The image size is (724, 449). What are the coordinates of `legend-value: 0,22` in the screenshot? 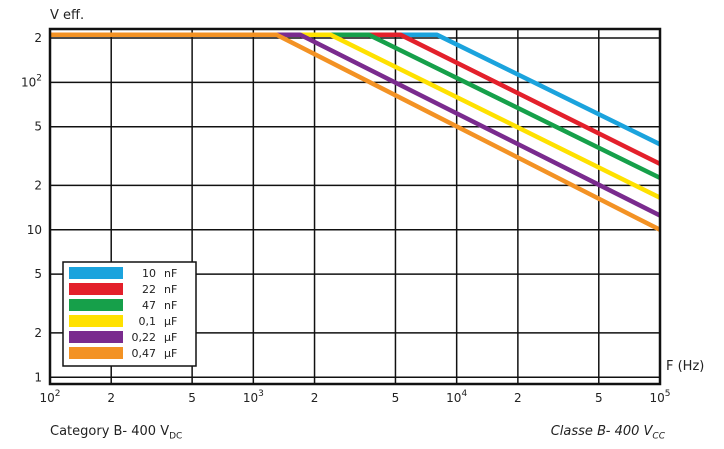 It's located at (144, 337).